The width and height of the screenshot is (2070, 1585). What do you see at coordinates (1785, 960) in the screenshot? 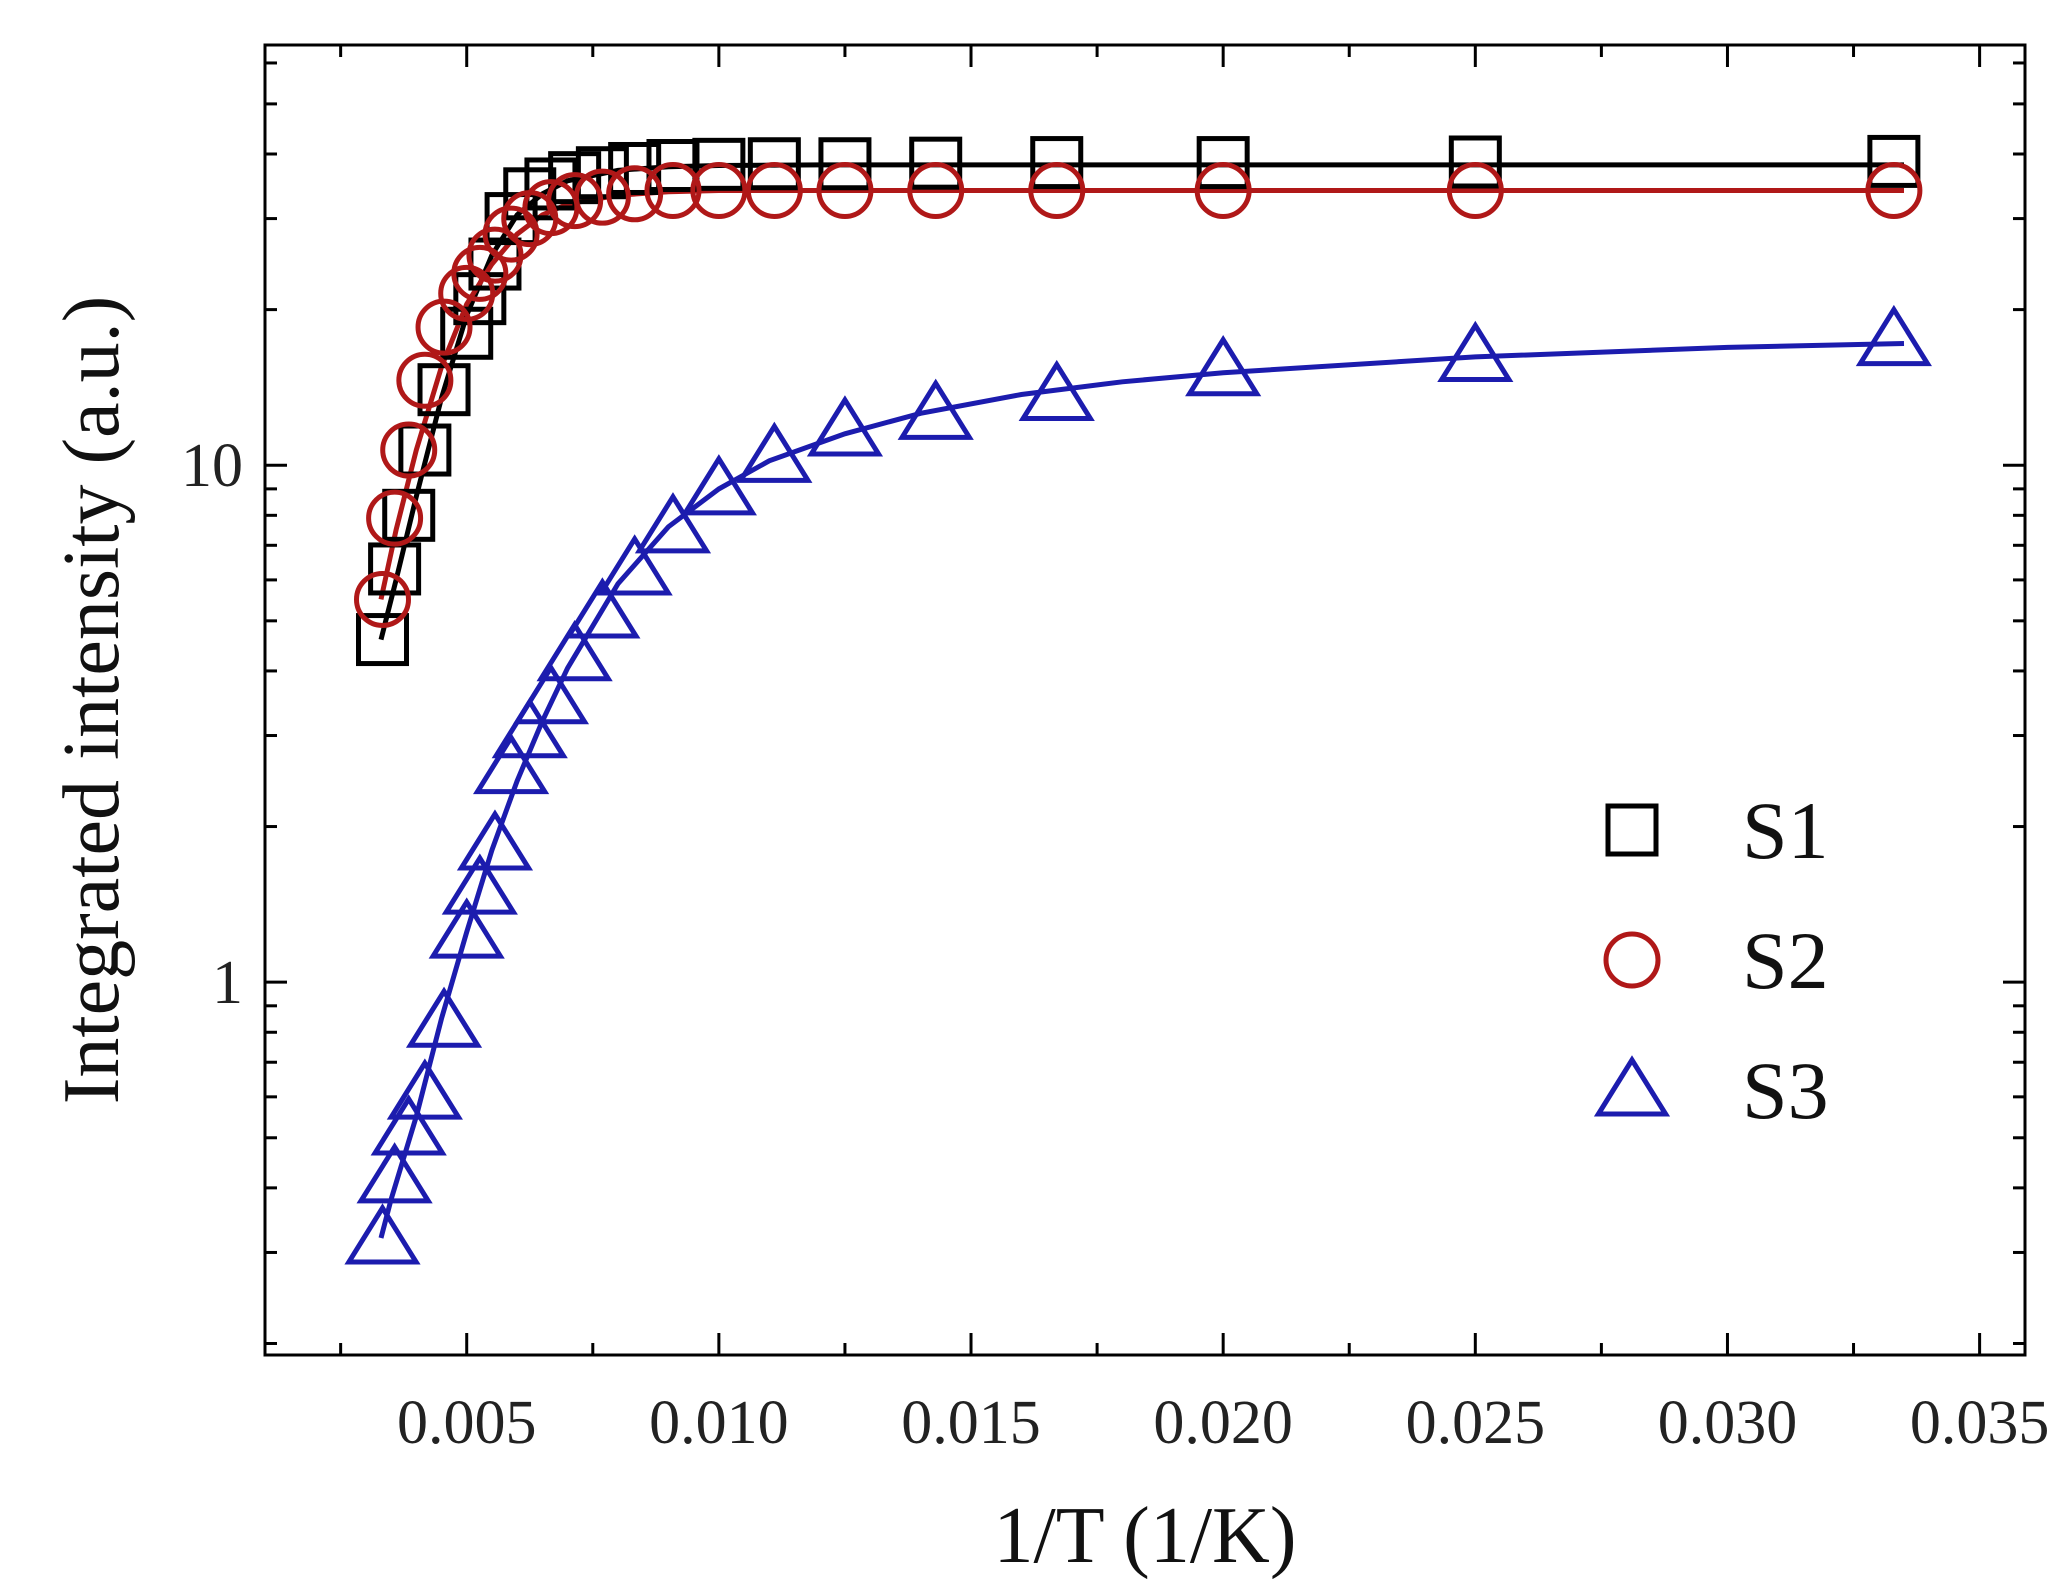
I see `legend-label-s2: S2` at bounding box center [1785, 960].